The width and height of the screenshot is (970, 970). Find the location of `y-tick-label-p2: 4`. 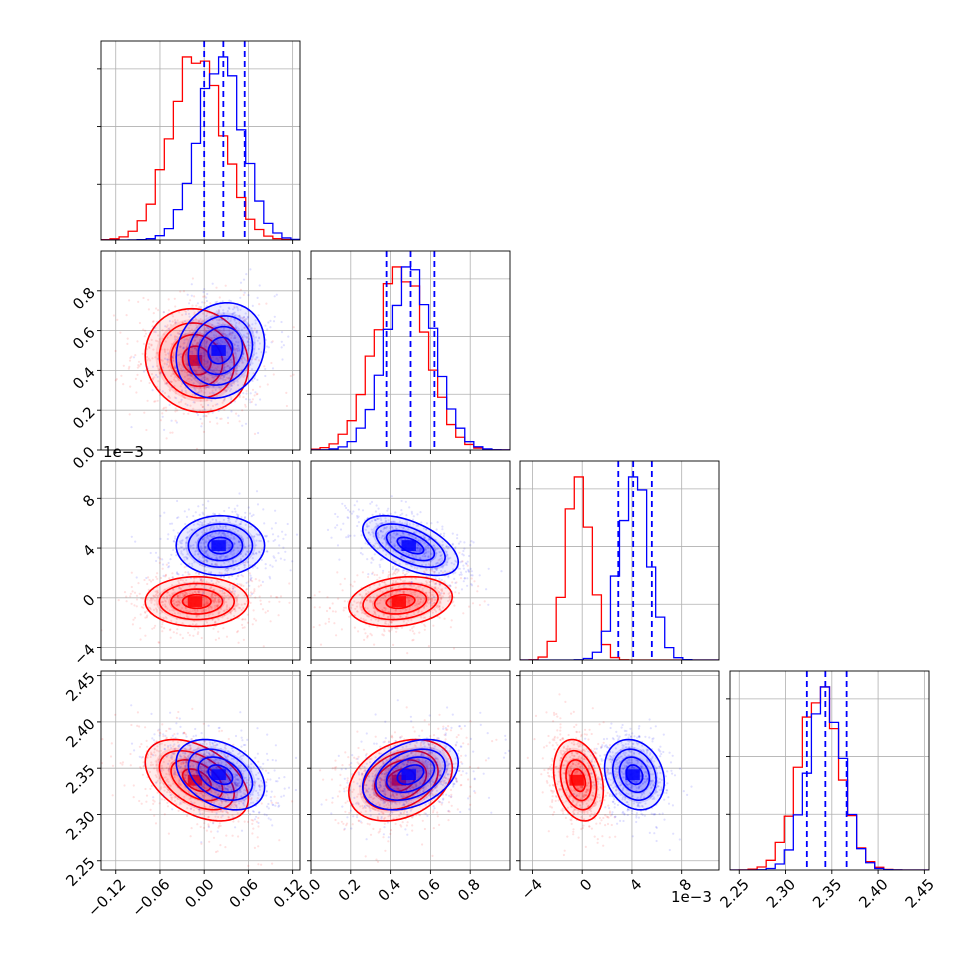

y-tick-label-p2: 4 is located at coordinates (88, 550).